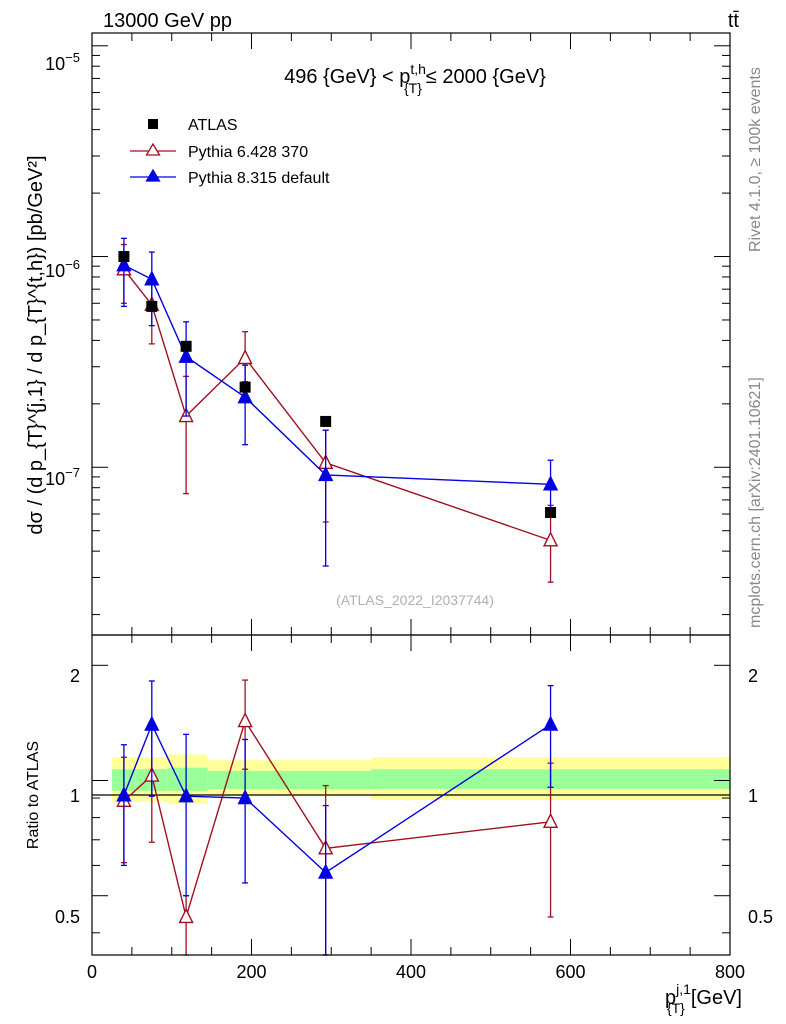  Describe the element at coordinates (153, 149) in the screenshot. I see `legend-pythia6-marker` at that location.